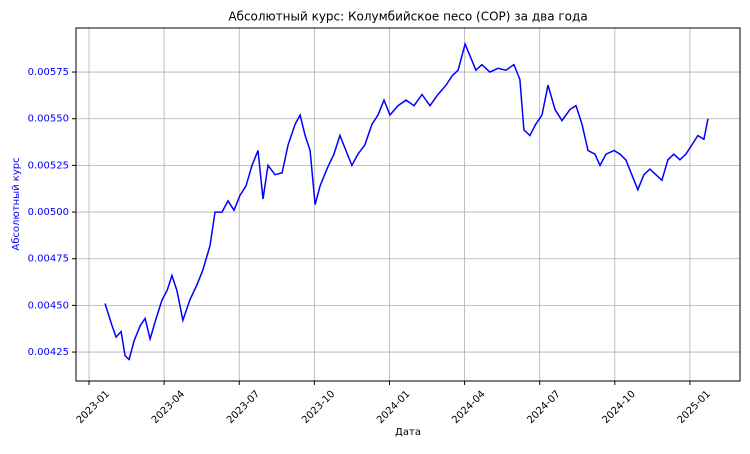 The width and height of the screenshot is (750, 454). What do you see at coordinates (48, 259) in the screenshot?
I see `y-tick-label: 0.00475` at bounding box center [48, 259].